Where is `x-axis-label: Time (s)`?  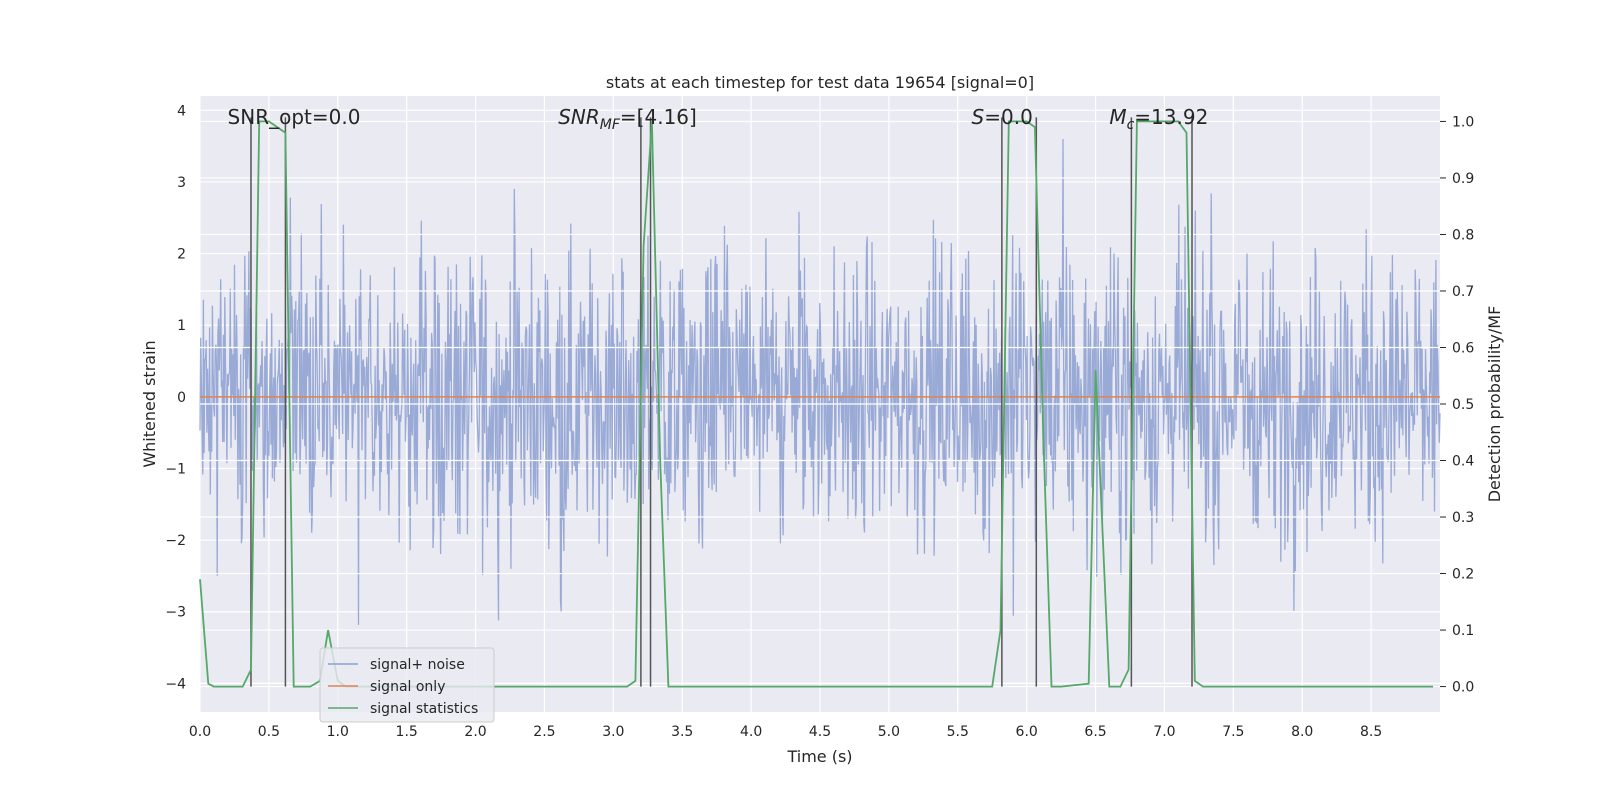 x-axis-label: Time (s) is located at coordinates (819, 756).